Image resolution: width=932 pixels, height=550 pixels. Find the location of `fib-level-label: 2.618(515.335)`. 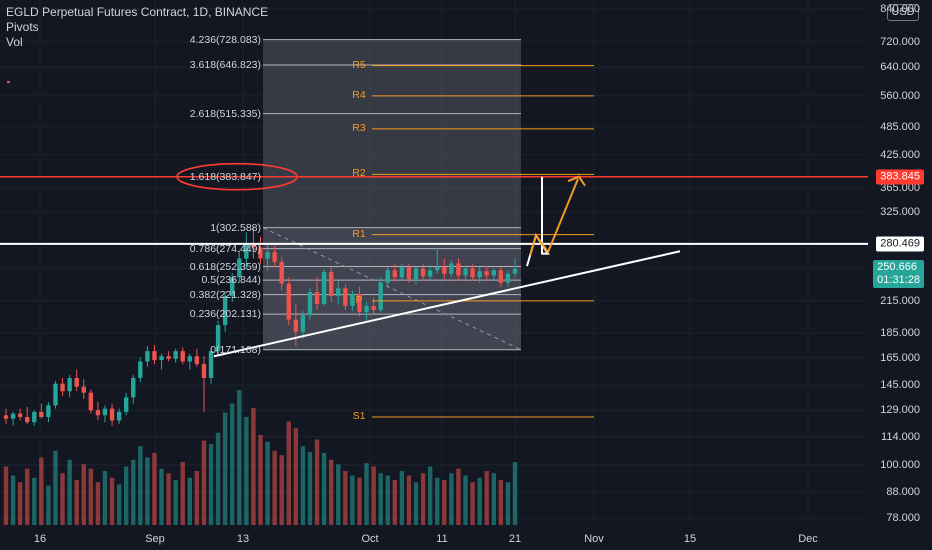

fib-level-label: 2.618(515.335) is located at coordinates (225, 114).